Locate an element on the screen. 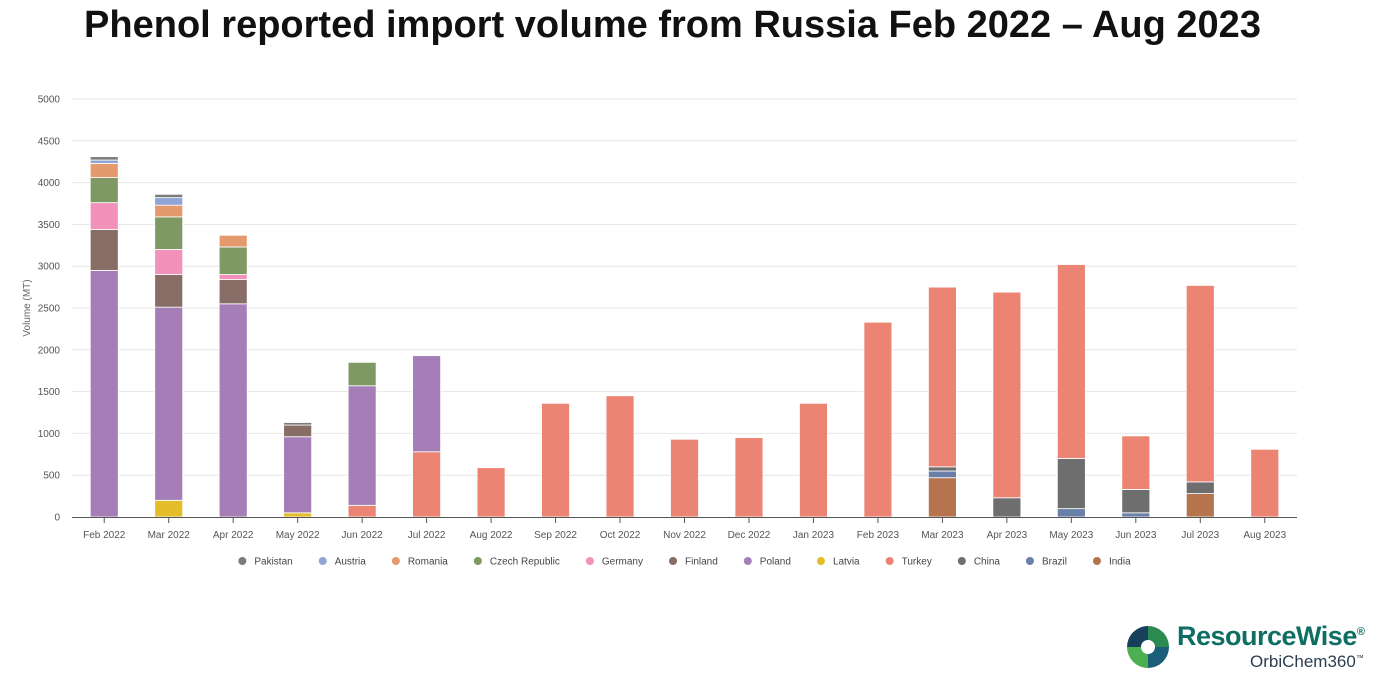  legend-item-turkey: Turkey is located at coordinates (908, 562).